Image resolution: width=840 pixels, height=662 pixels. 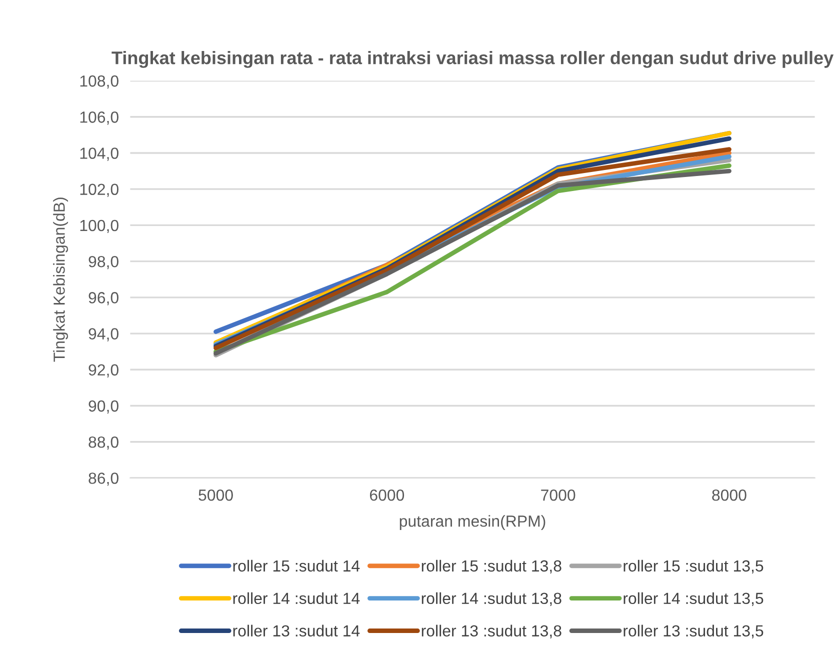 I want to click on legend-label: roller 13 :sudut 13,8, so click(x=492, y=631).